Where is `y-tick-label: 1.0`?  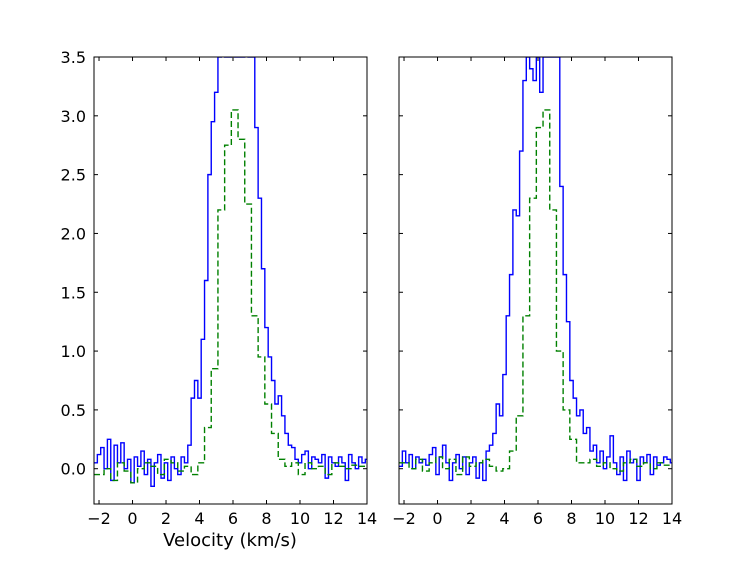
y-tick-label: 1.0 is located at coordinates (73, 351).